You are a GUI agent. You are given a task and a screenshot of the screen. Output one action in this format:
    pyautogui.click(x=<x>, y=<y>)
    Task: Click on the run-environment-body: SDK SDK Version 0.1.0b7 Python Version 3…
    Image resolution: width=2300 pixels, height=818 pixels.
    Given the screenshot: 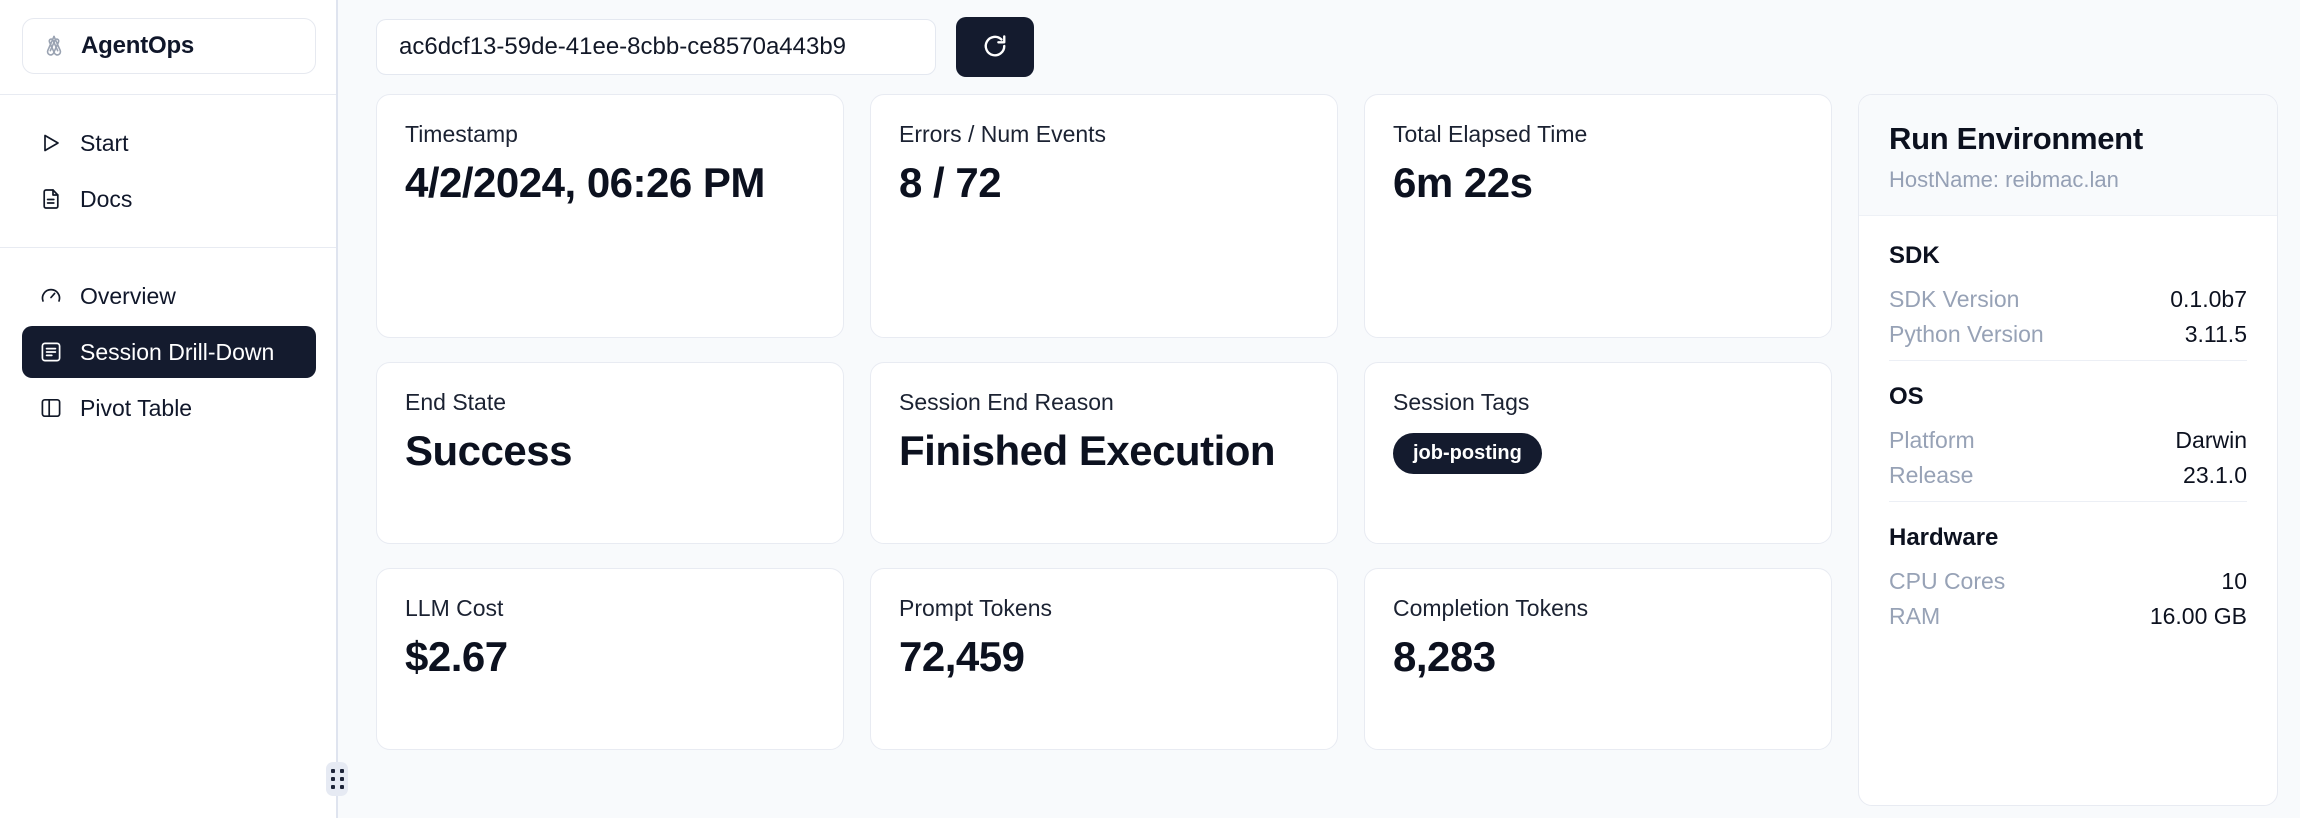 What is the action you would take?
    pyautogui.click(x=2068, y=441)
    